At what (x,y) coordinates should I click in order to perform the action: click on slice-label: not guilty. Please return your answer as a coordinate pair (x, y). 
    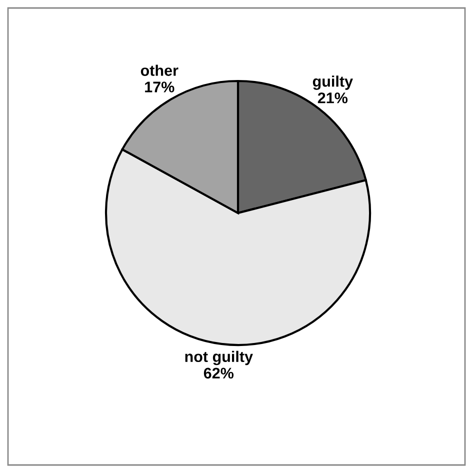
    Looking at the image, I should click on (219, 358).